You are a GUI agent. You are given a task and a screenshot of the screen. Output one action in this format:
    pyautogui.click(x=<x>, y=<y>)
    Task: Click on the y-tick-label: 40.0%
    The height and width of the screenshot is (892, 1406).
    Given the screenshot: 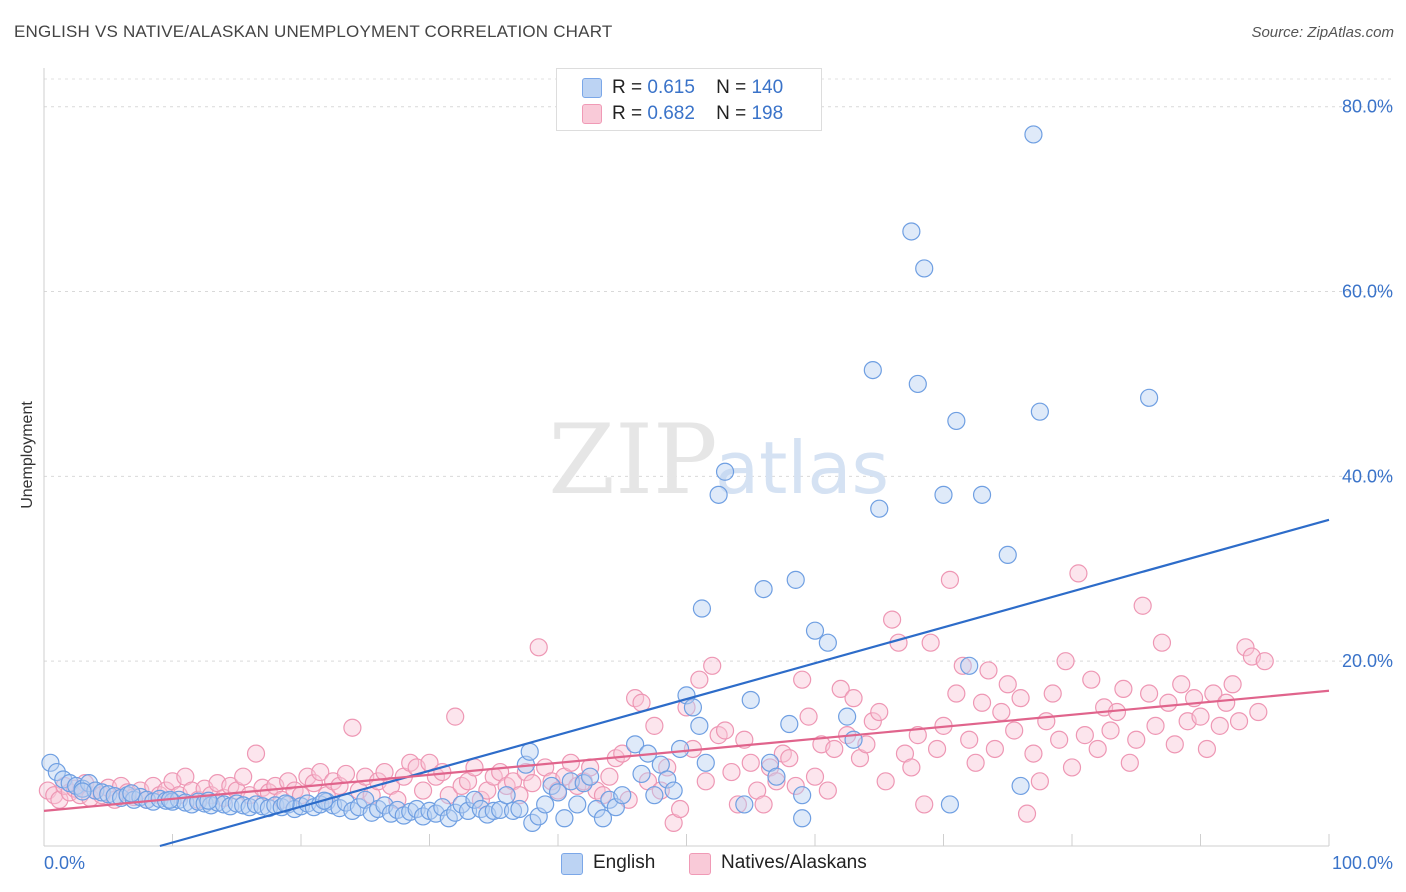 What is the action you would take?
    pyautogui.click(x=1367, y=476)
    